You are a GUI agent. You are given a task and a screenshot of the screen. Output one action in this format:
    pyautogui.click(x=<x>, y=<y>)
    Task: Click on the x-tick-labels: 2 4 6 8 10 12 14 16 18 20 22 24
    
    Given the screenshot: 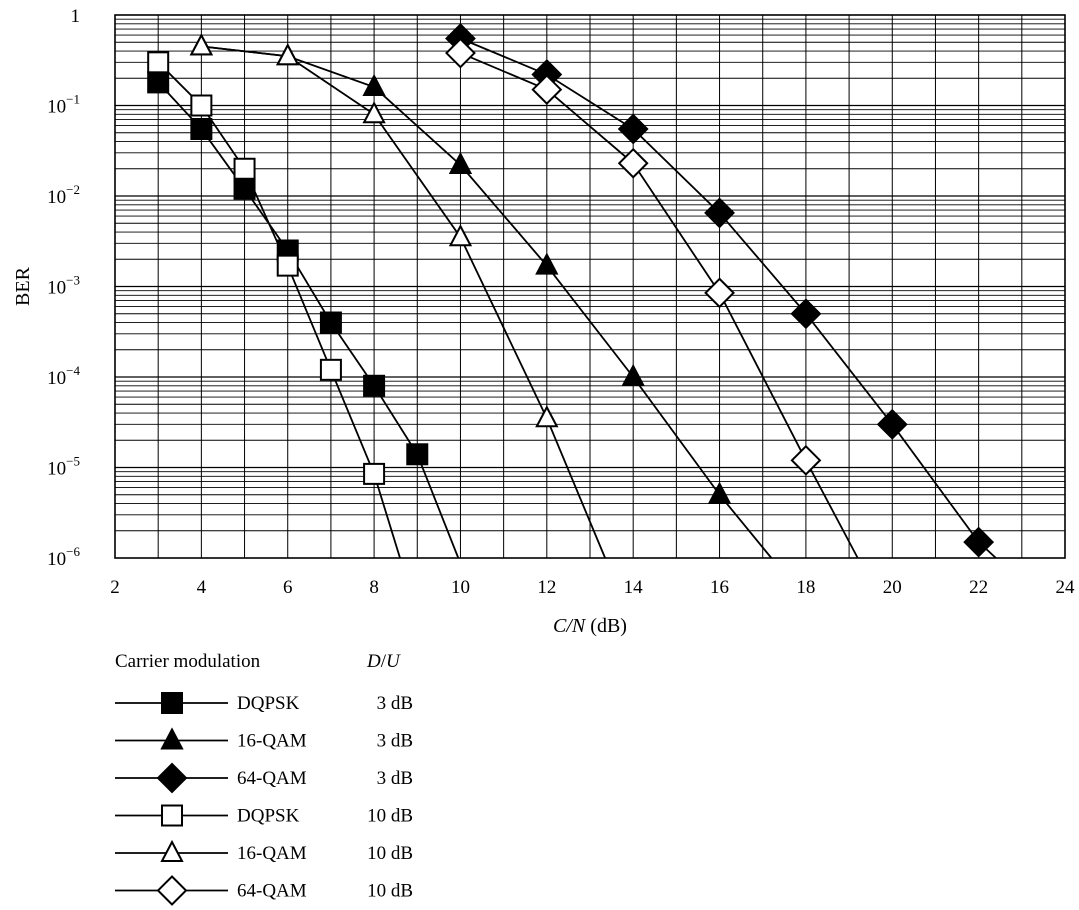 What is the action you would take?
    pyautogui.click(x=592, y=587)
    